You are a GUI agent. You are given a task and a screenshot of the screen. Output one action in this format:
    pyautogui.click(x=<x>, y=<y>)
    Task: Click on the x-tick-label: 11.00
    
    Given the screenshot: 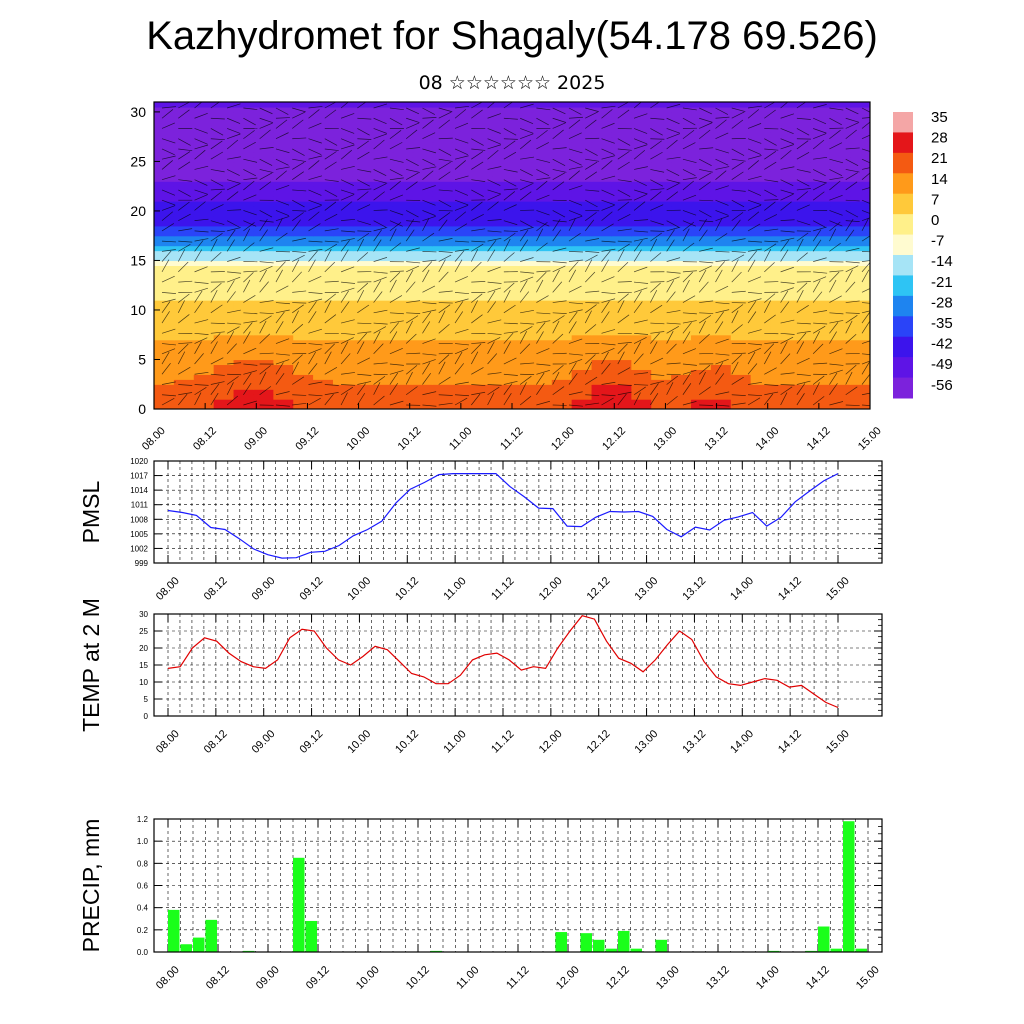 What is the action you would take?
    pyautogui.click(x=467, y=977)
    